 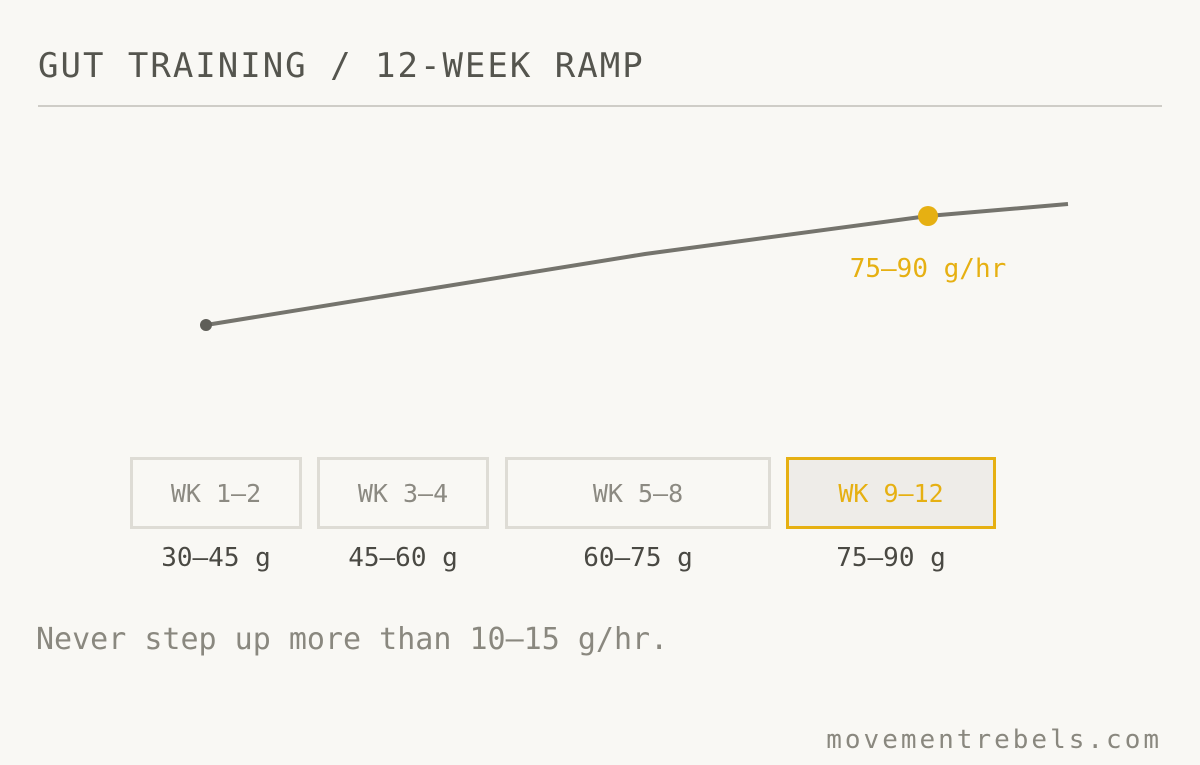 What do you see at coordinates (891, 558) in the screenshot?
I see `stage-amount: 75–90 g` at bounding box center [891, 558].